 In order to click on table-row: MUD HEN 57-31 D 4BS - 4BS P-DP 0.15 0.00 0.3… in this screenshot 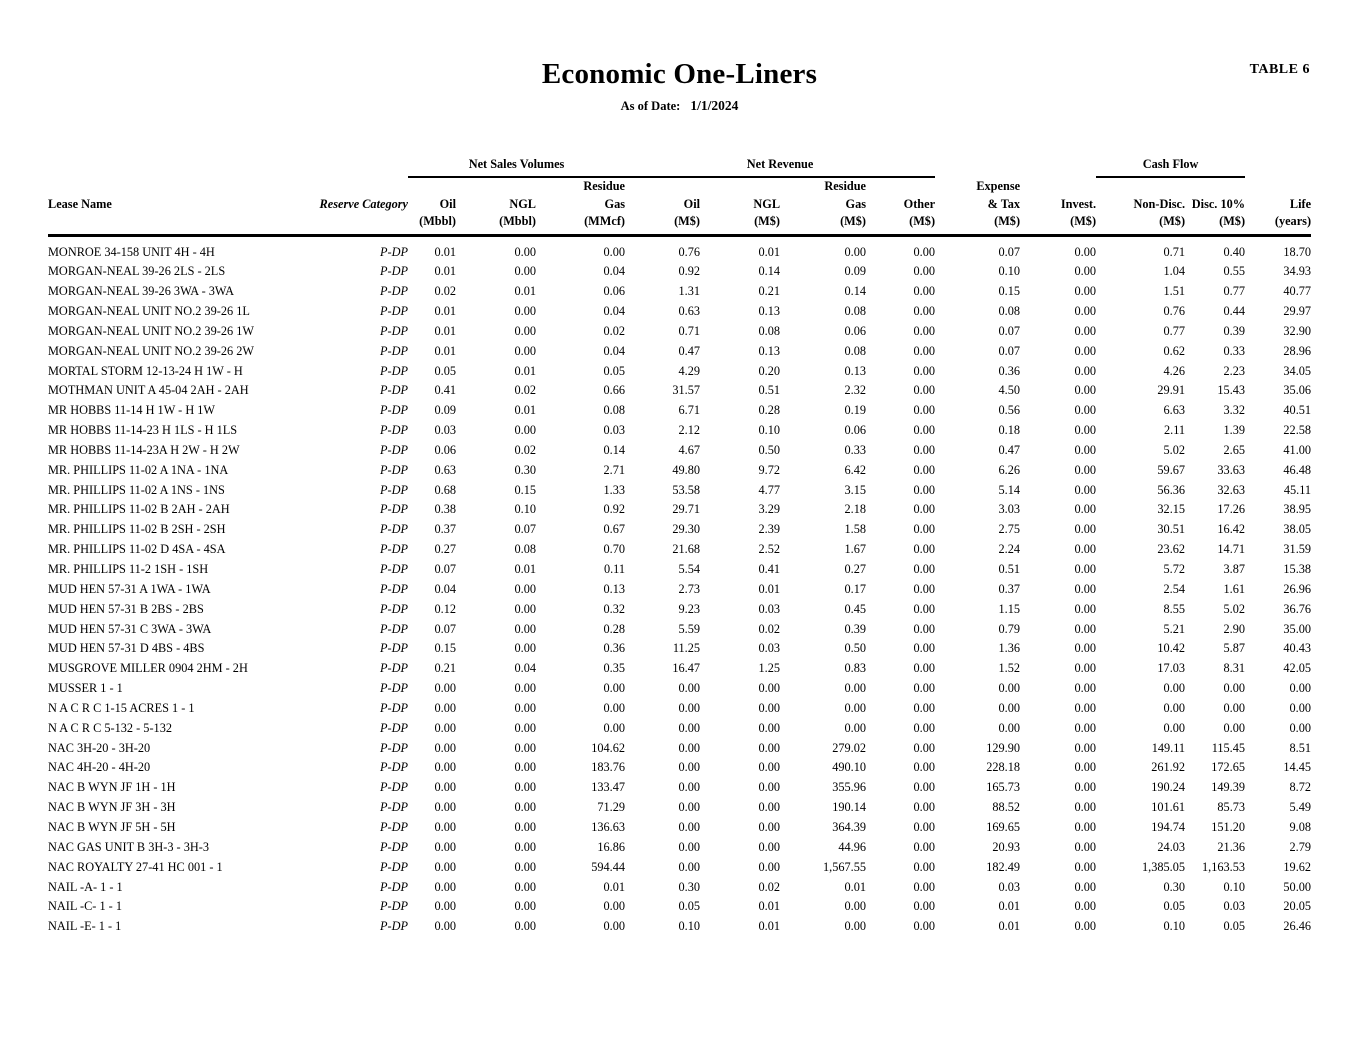, I will do `click(679, 649)`.